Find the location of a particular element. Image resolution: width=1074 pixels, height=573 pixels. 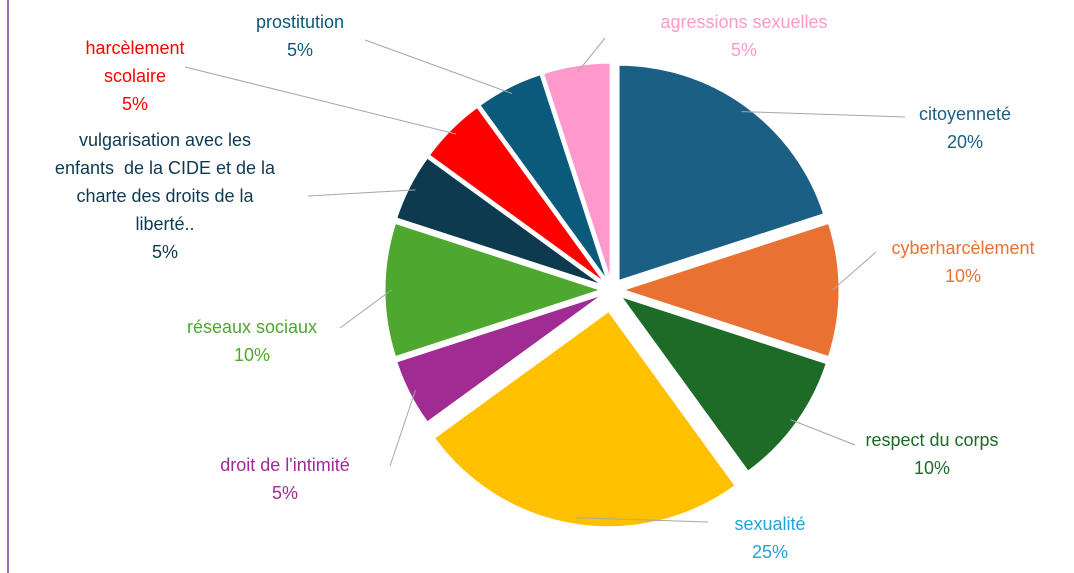

slice-label: respect du corps 10% is located at coordinates (931, 454).